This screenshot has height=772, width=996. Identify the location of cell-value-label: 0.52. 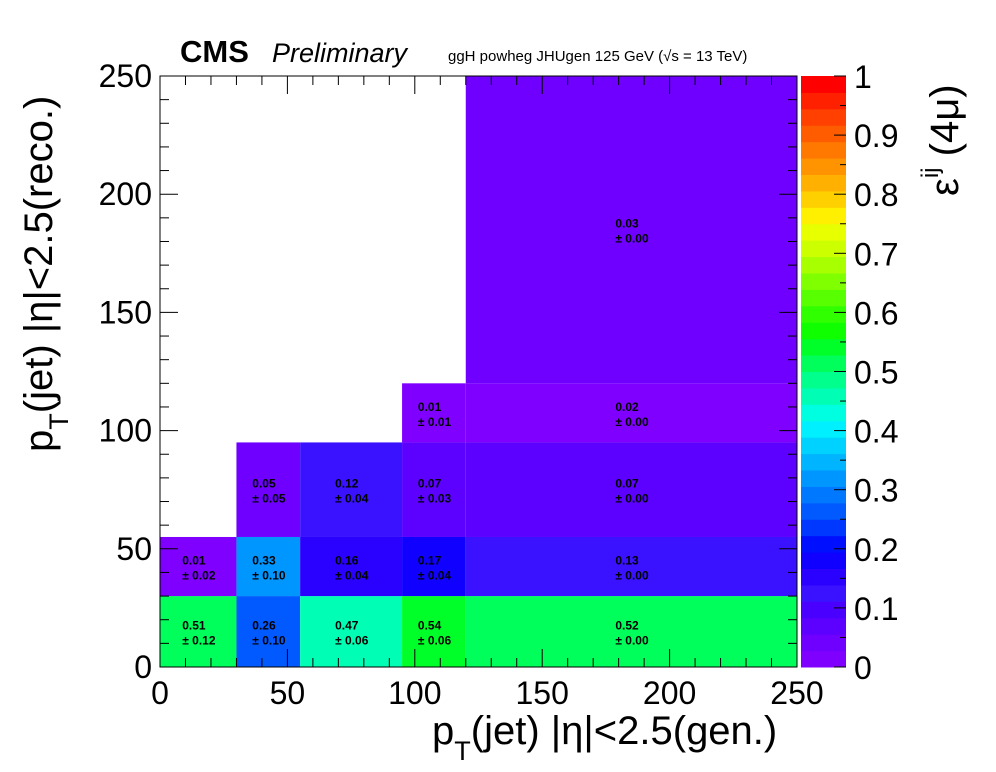
(627, 626).